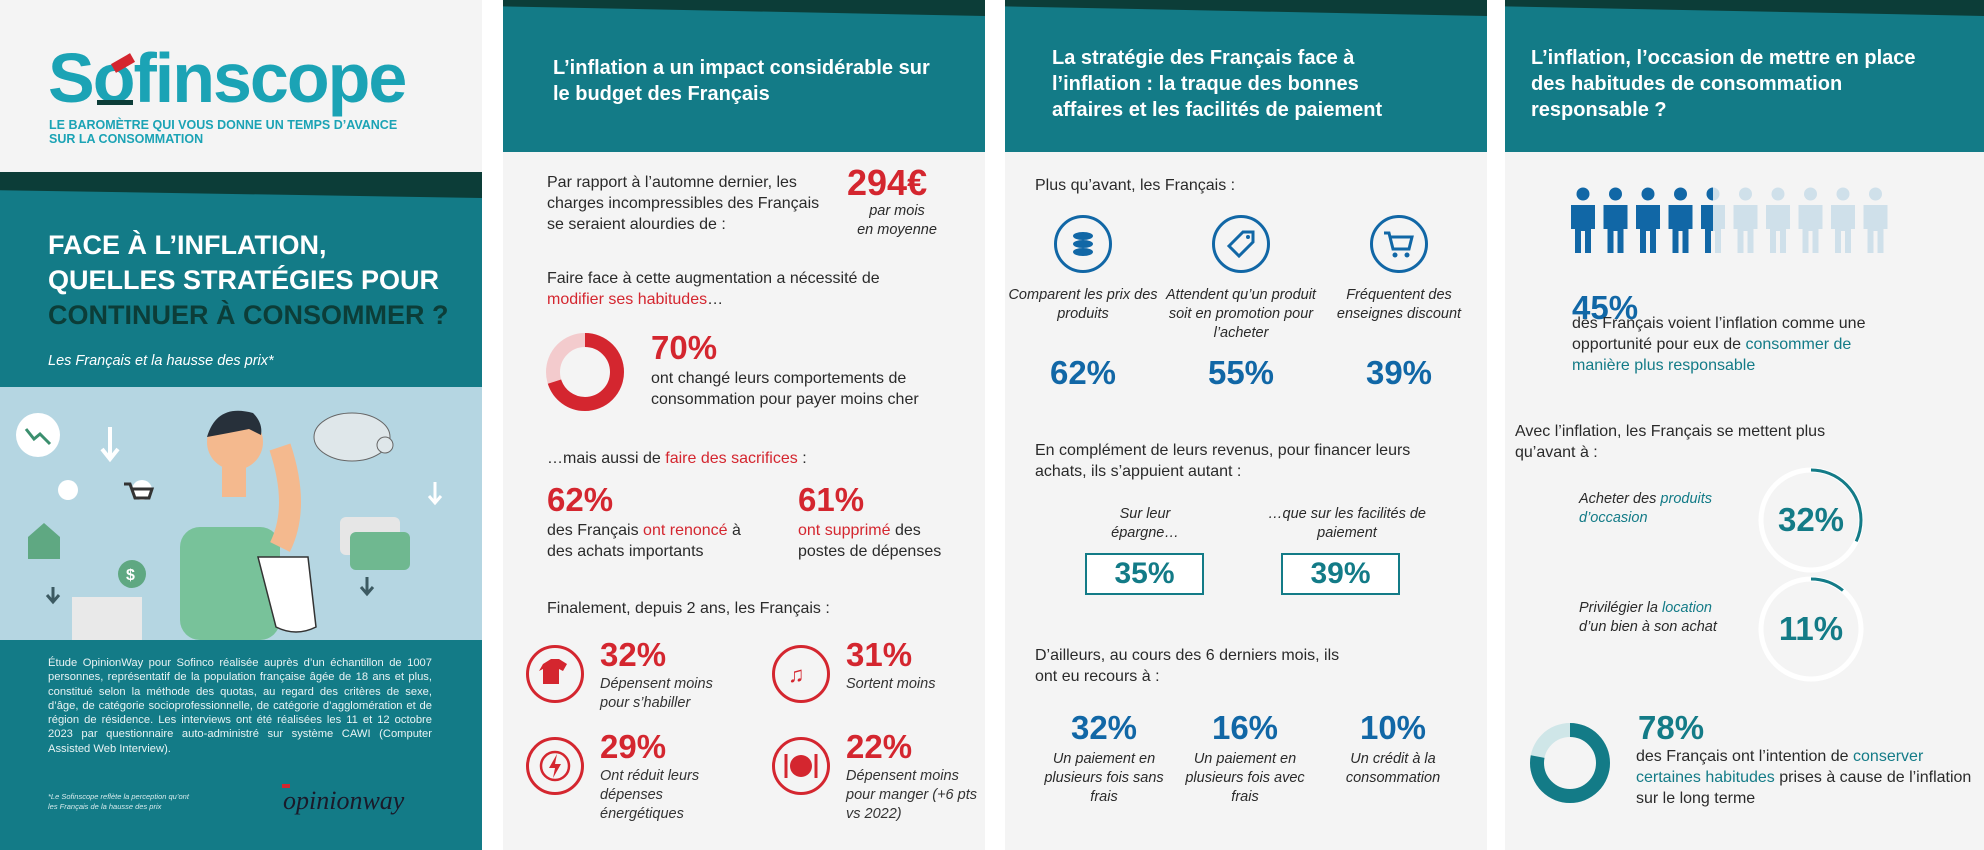  What do you see at coordinates (227, 78) in the screenshot?
I see `logo: Sofinscope` at bounding box center [227, 78].